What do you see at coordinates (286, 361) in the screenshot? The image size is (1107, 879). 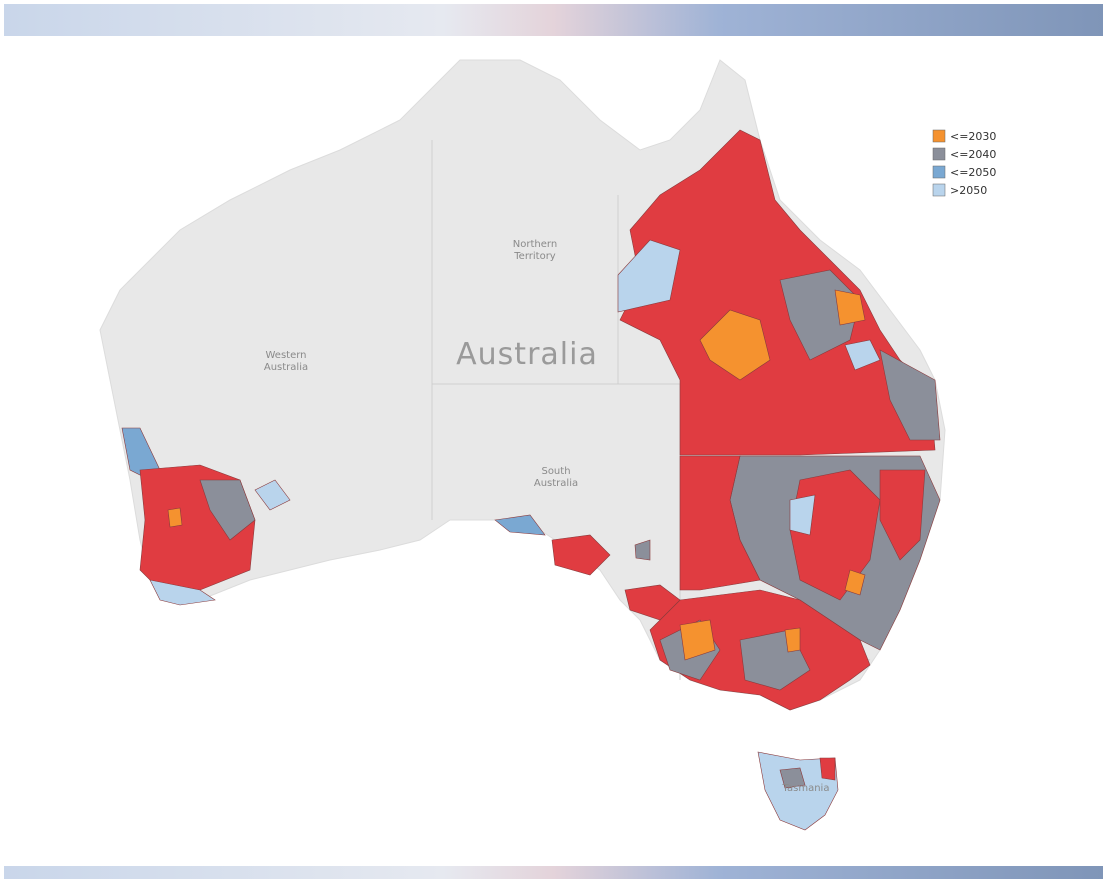 I see `state-label: Western Australia` at bounding box center [286, 361].